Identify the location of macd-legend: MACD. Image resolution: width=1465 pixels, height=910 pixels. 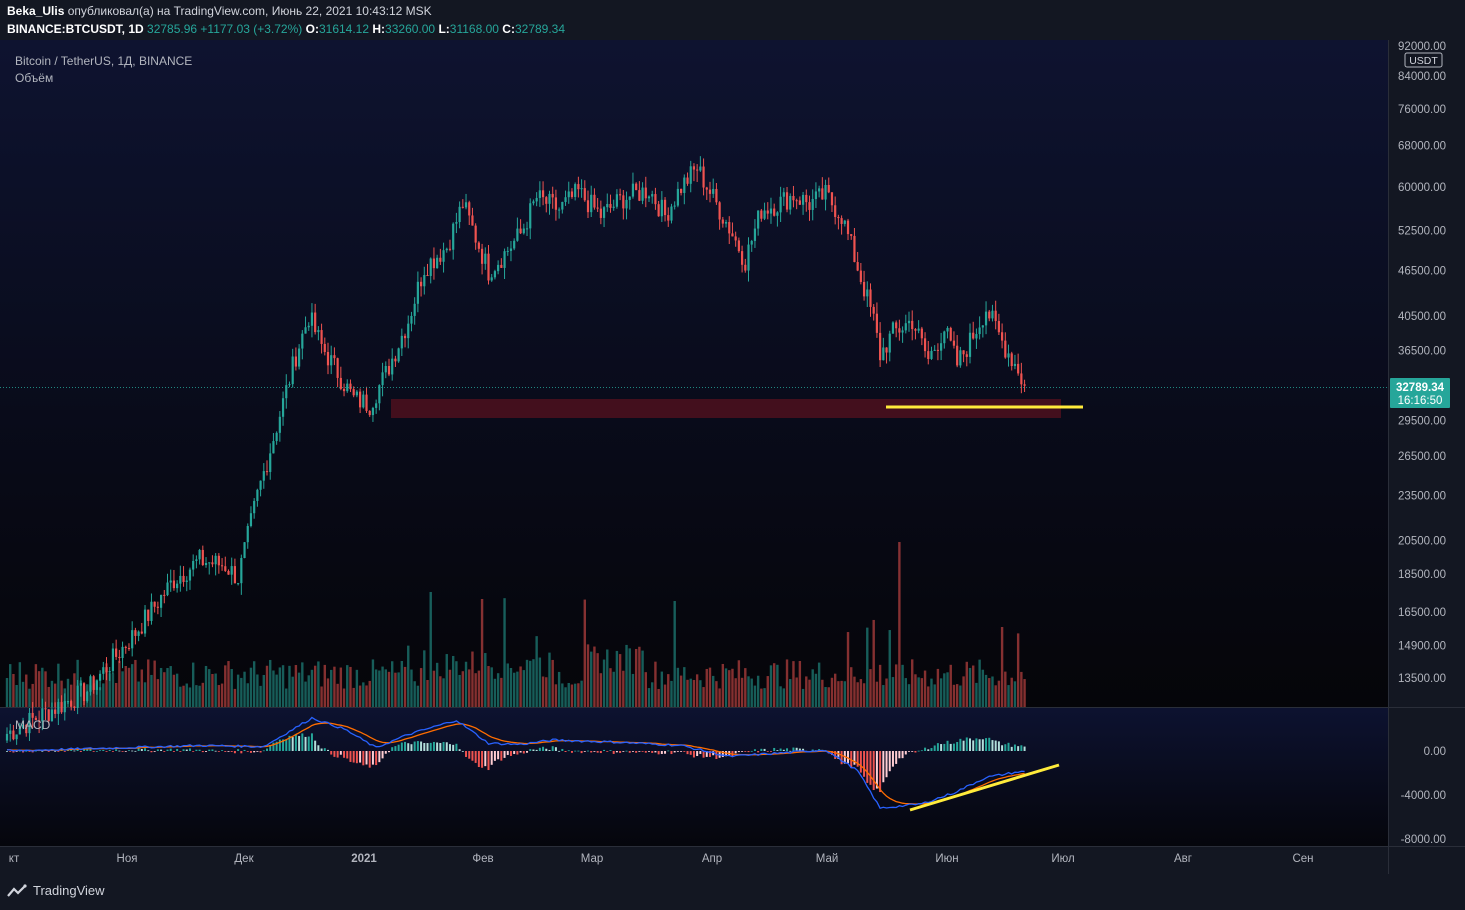
(33, 725).